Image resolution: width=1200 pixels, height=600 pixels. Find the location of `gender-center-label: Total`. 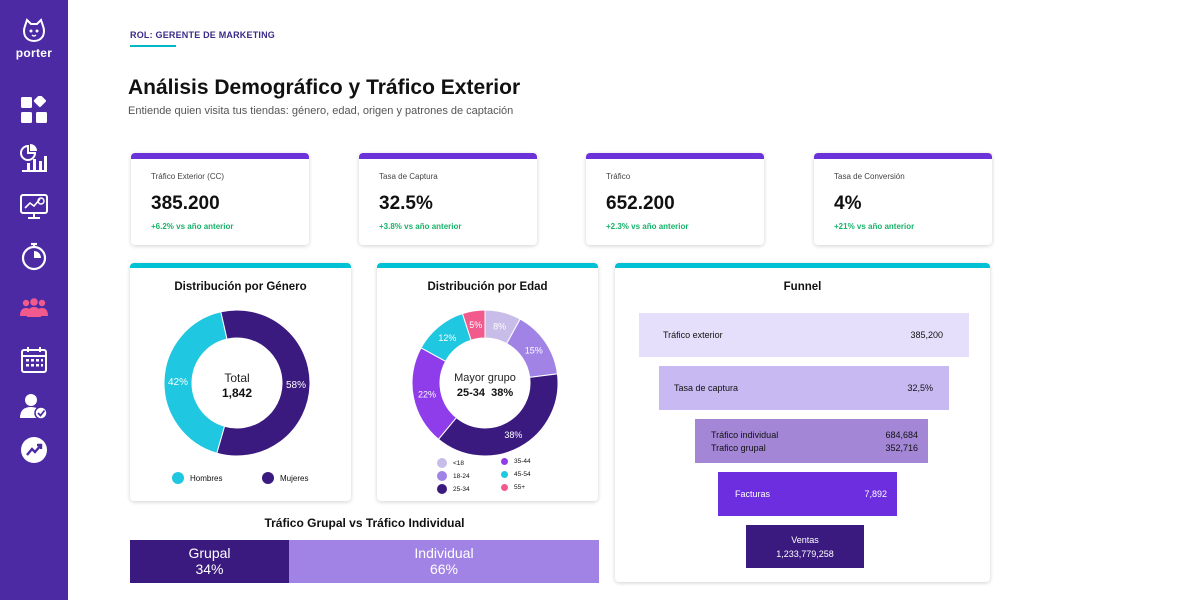

gender-center-label: Total is located at coordinates (236, 378).